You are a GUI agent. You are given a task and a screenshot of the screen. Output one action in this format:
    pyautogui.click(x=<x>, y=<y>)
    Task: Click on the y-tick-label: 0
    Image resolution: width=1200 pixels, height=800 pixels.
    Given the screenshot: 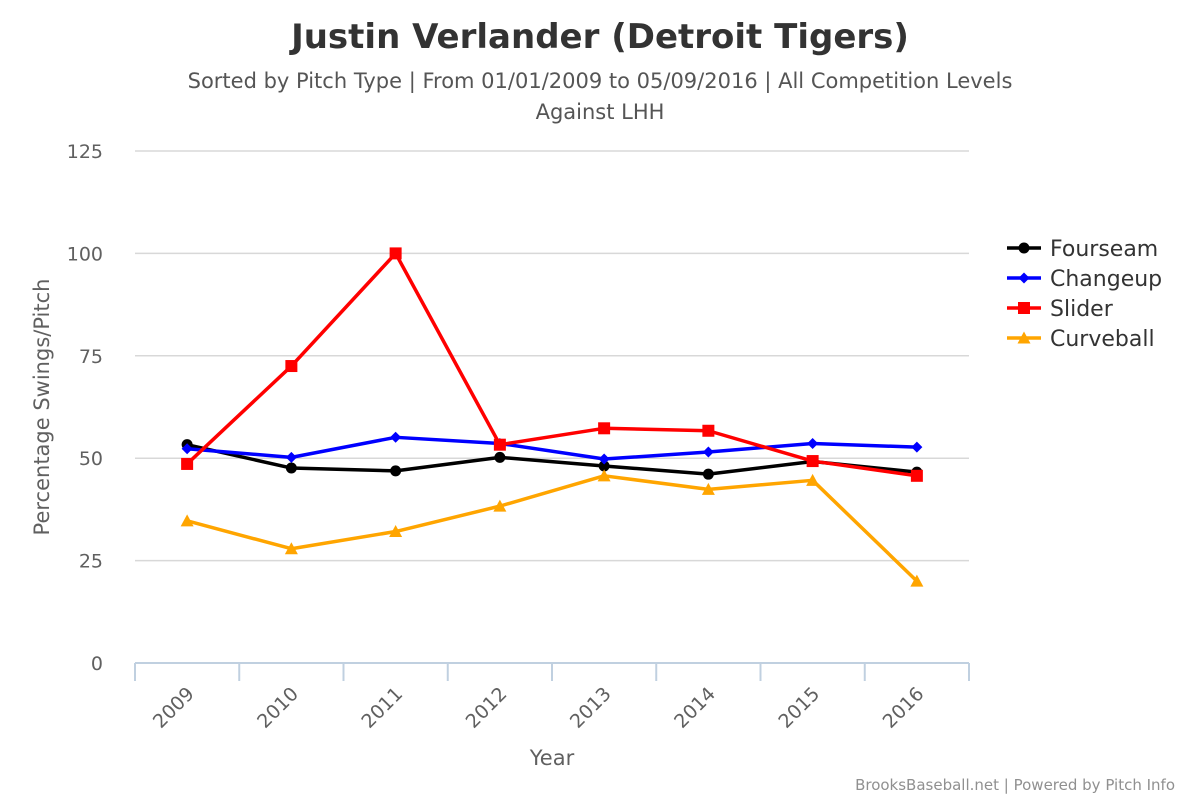 What is the action you would take?
    pyautogui.click(x=97, y=664)
    